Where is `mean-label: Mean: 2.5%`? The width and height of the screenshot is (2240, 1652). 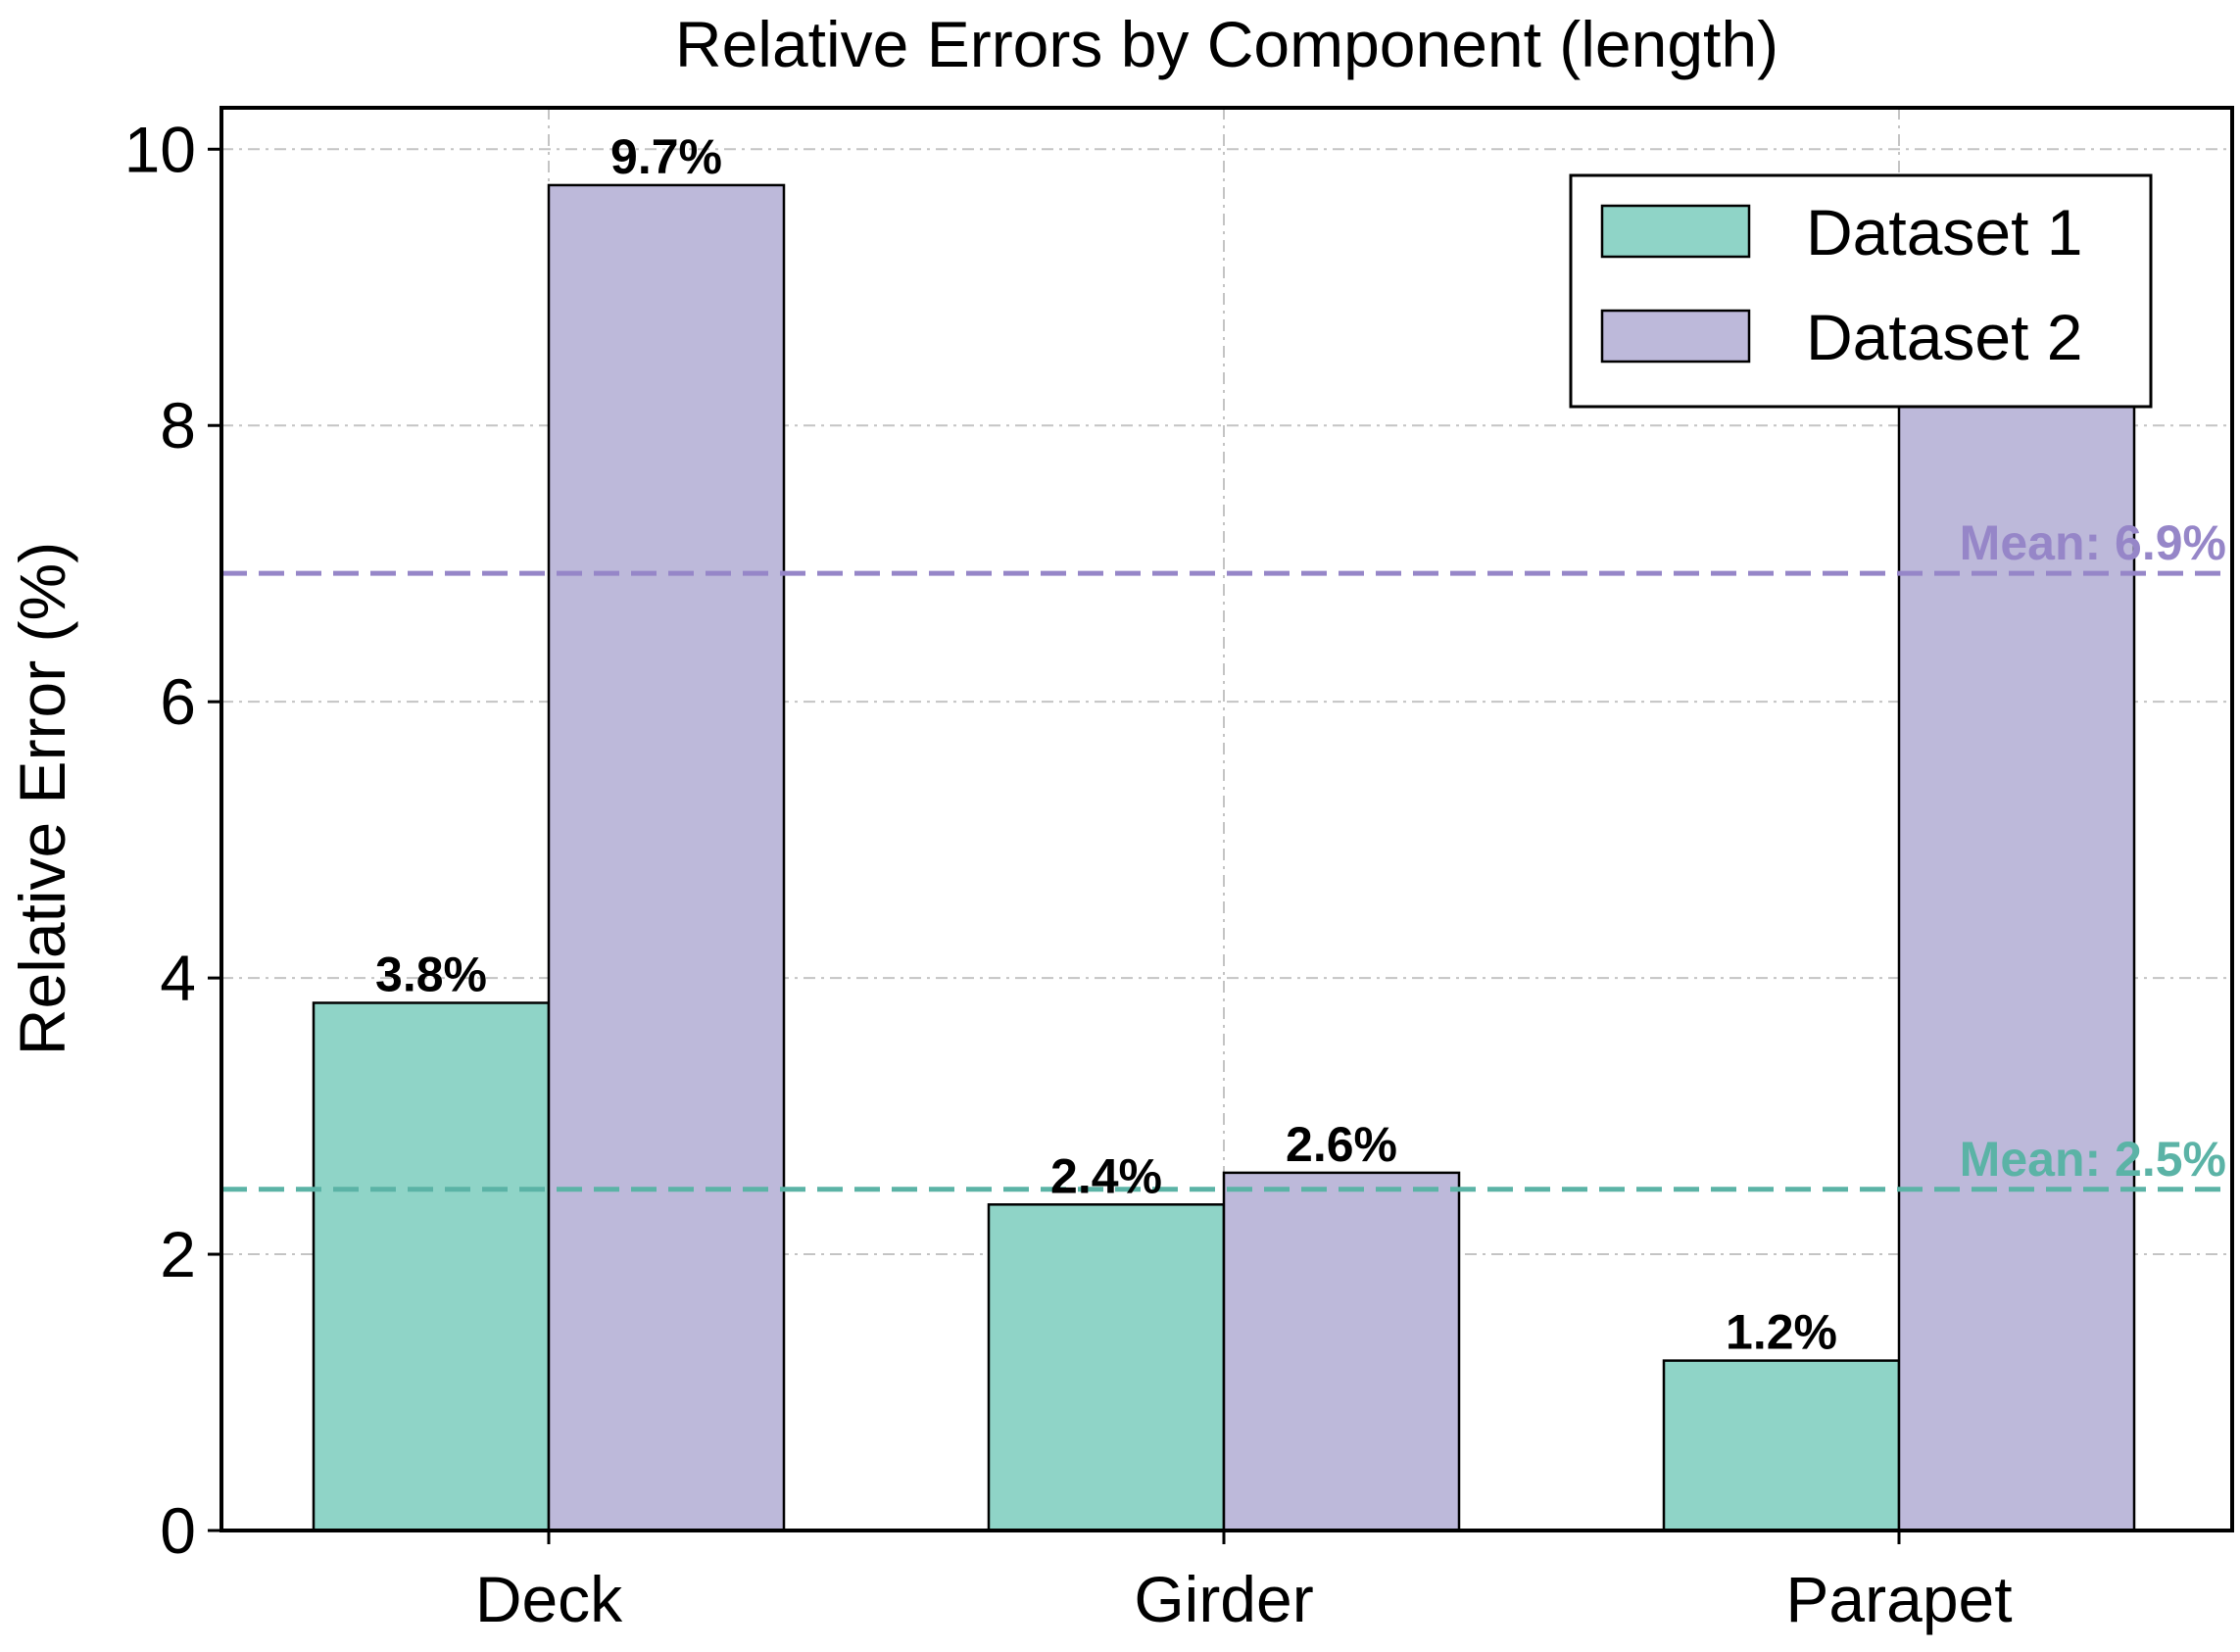
mean-label: Mean: 2.5% is located at coordinates (2093, 1159).